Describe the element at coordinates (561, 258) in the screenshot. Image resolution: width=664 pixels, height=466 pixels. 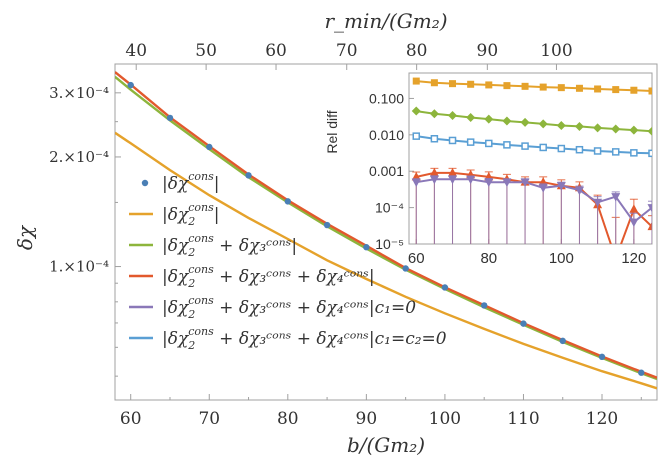
I see `inset-x-tick-label: 100` at that location.